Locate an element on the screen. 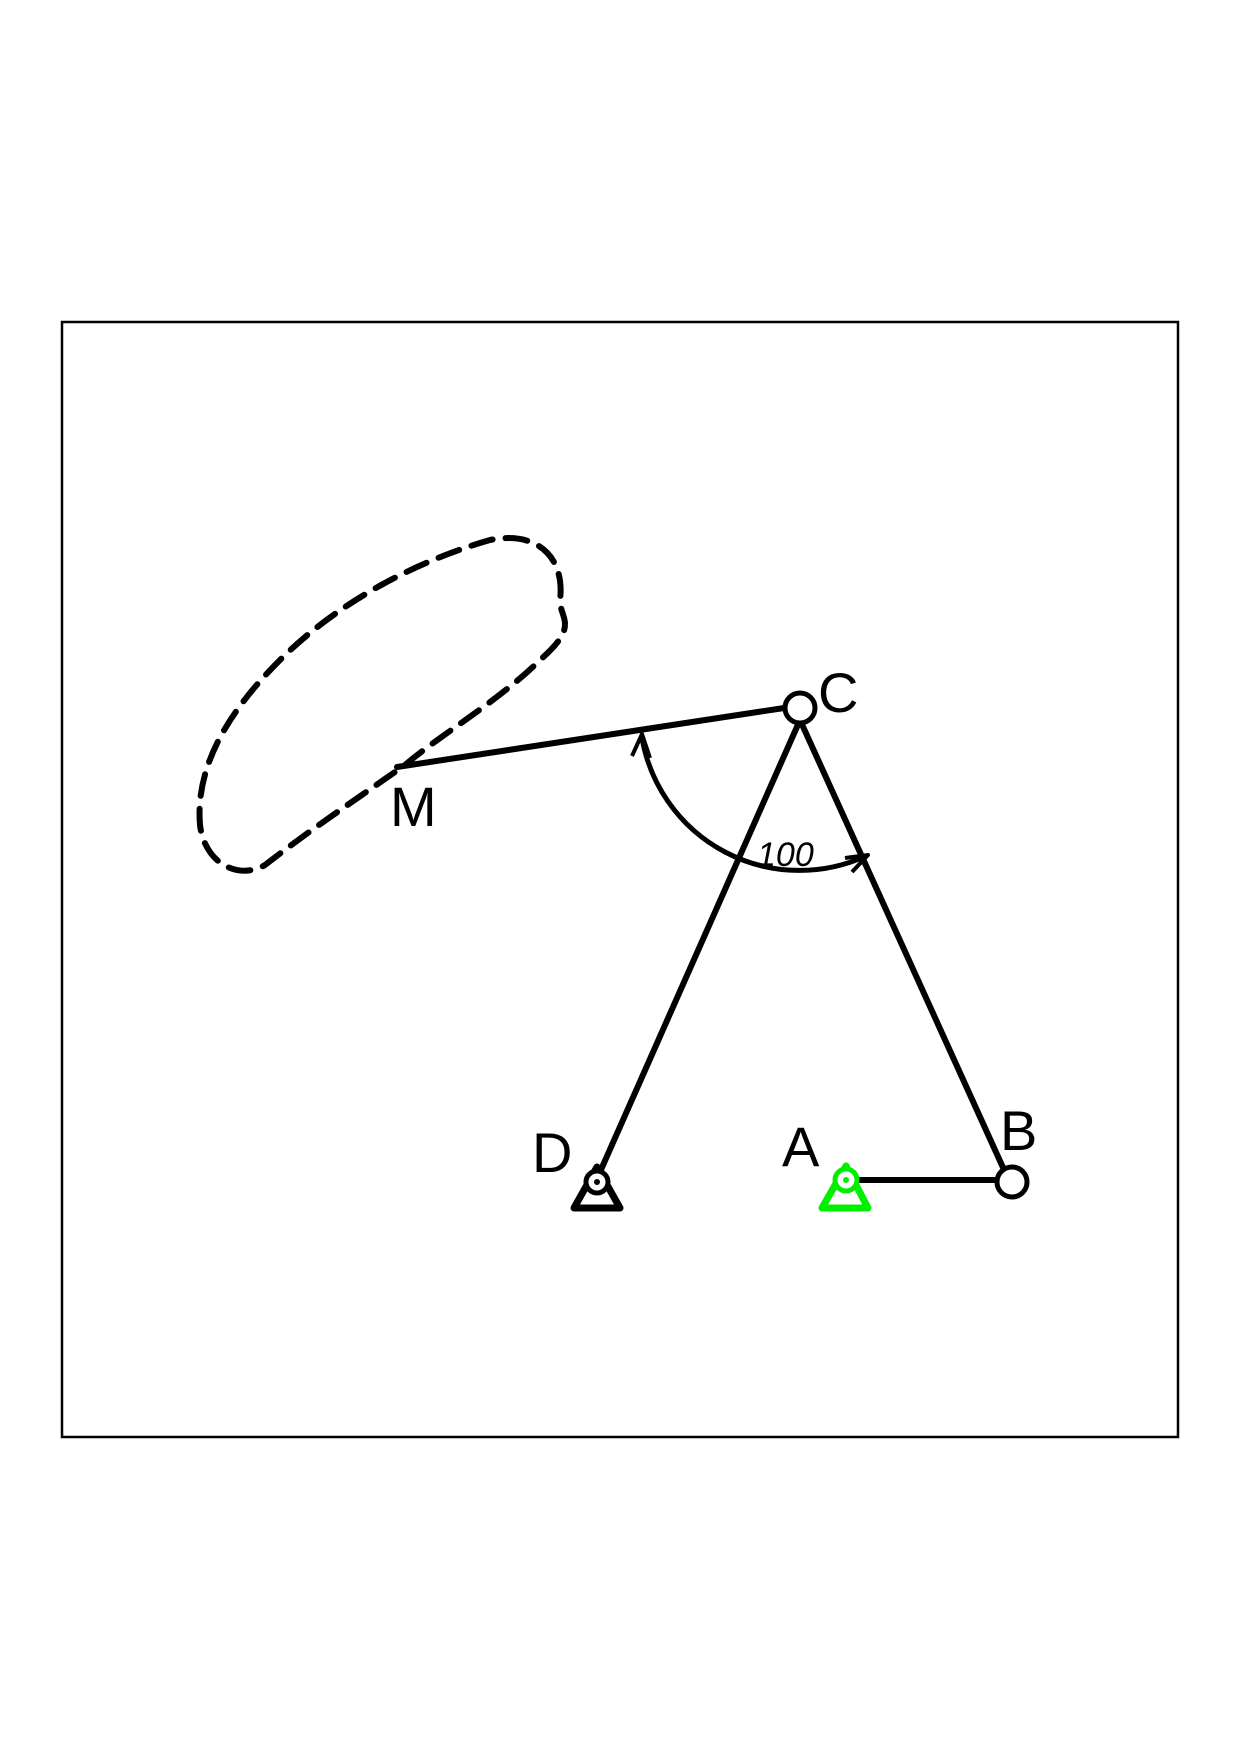 The height and width of the screenshot is (1754, 1240). angle-arrow-end is located at coordinates (857, 863).